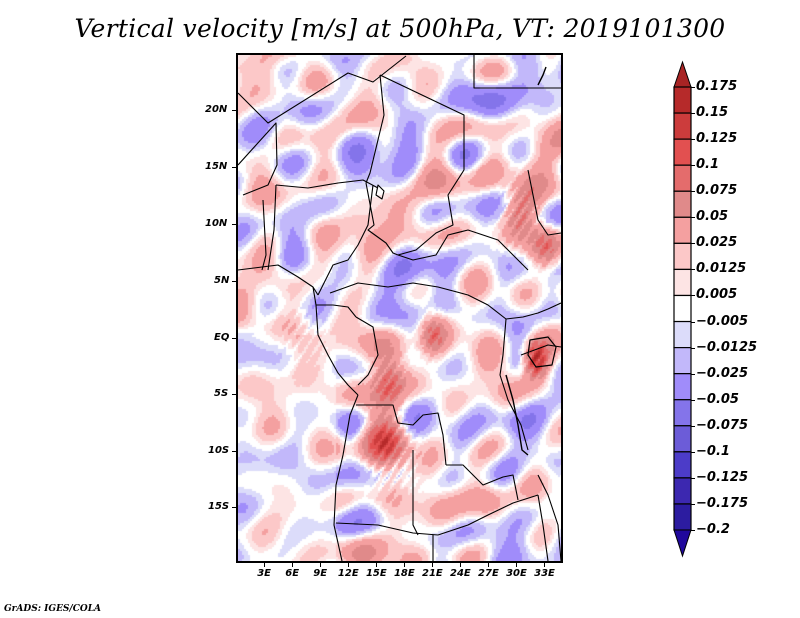 This screenshot has width=800, height=618. What do you see at coordinates (219, 450) in the screenshot?
I see `y-tick-label: 10S` at bounding box center [219, 450].